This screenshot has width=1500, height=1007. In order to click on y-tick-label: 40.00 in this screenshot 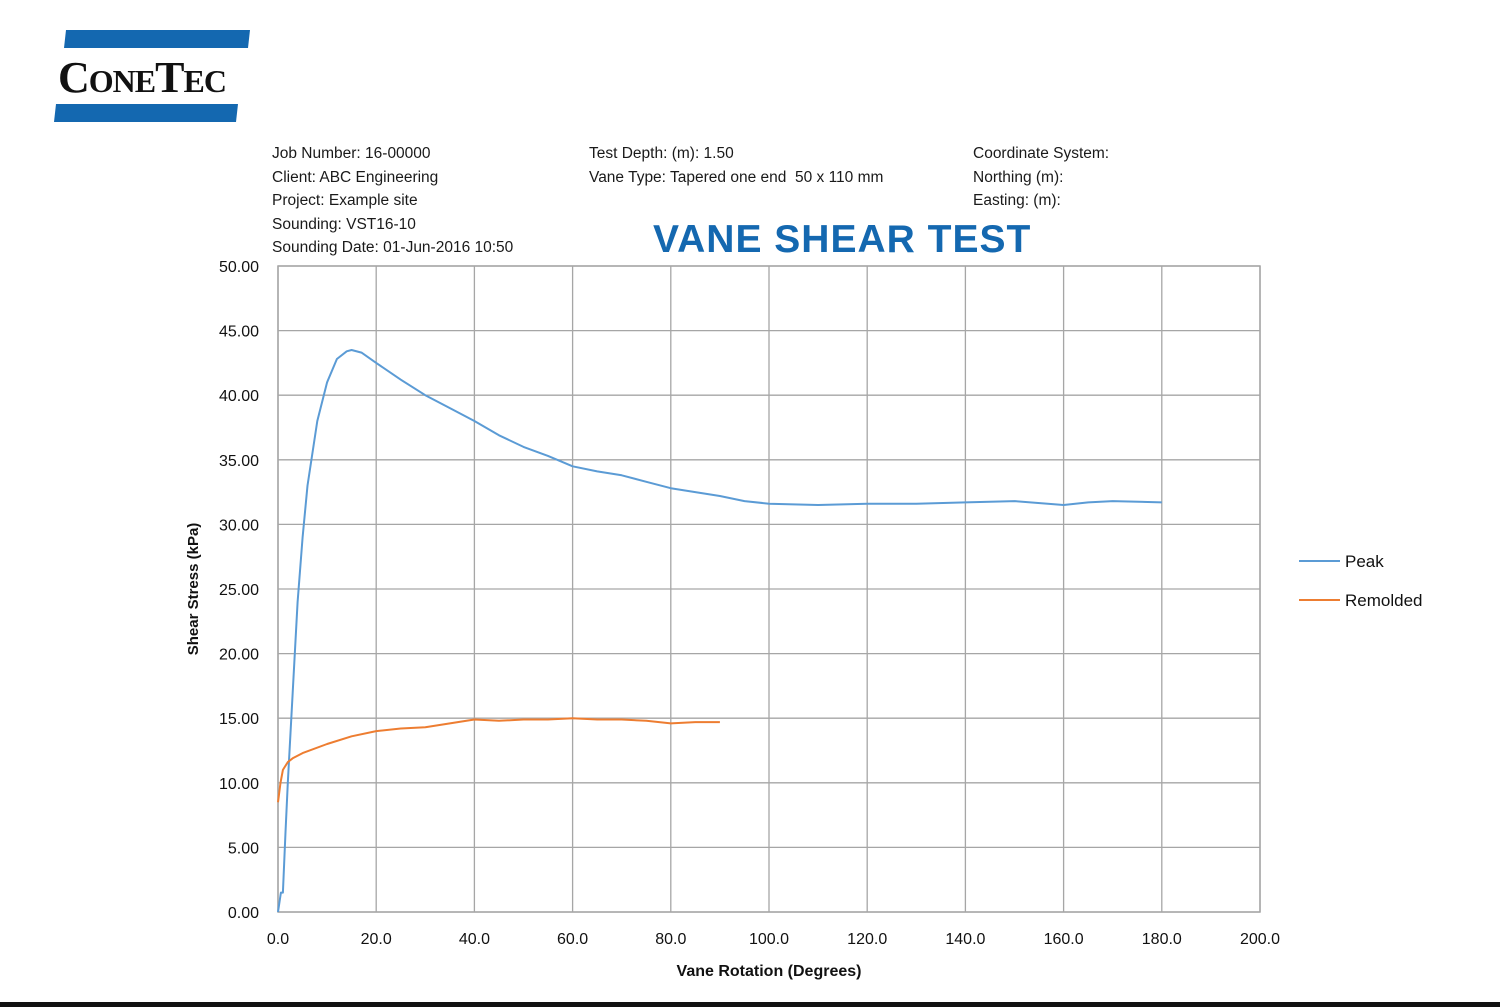, I will do `click(239, 396)`.